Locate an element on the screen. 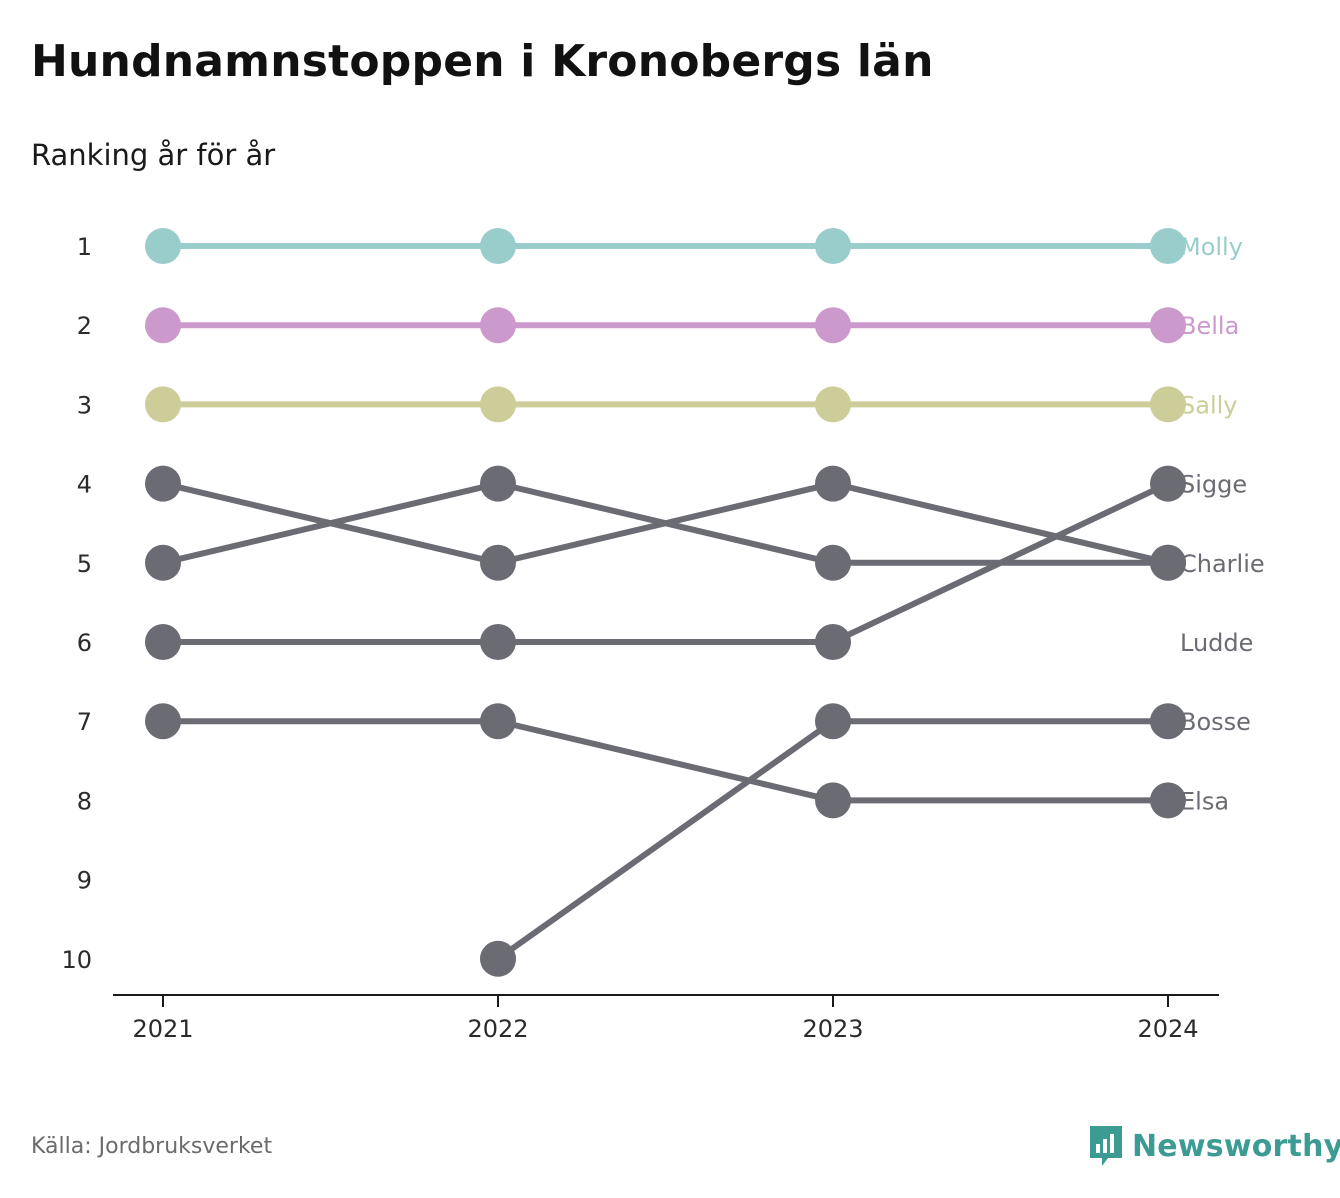 This screenshot has width=1340, height=1198. end-label-sally: Sally is located at coordinates (1208, 405).